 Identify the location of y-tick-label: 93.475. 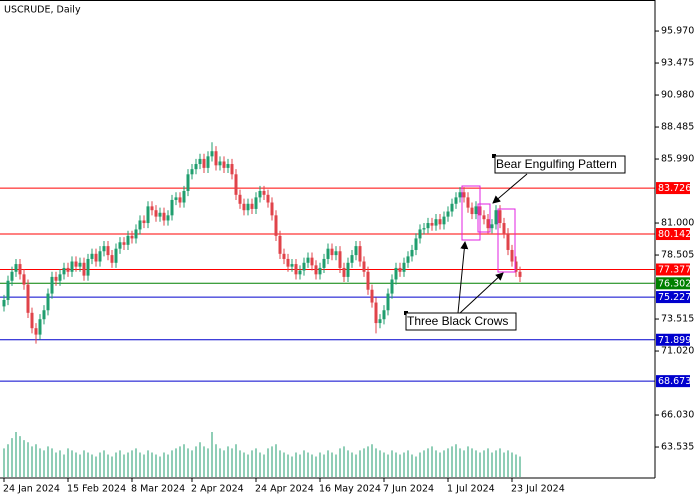
(677, 63).